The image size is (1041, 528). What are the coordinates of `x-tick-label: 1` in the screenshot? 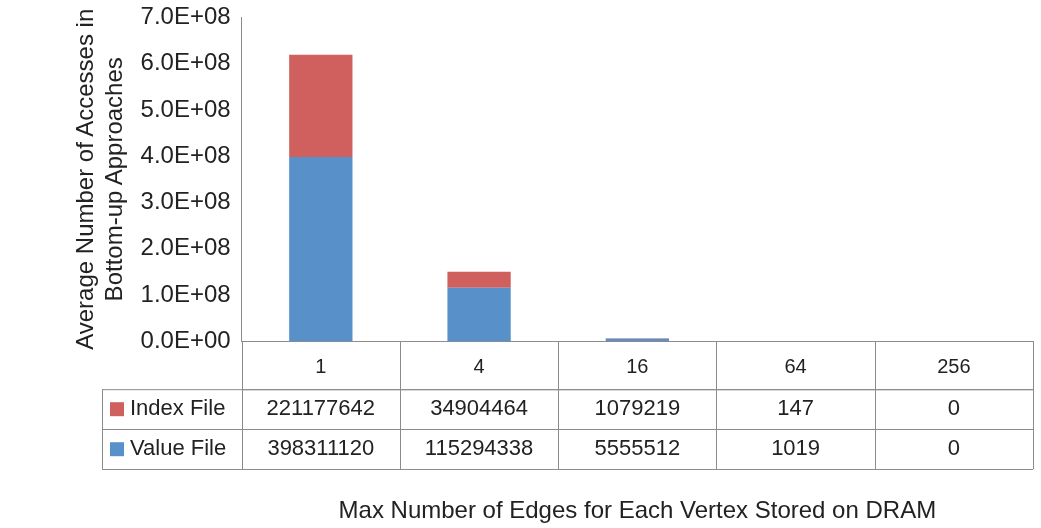 It's located at (321, 365).